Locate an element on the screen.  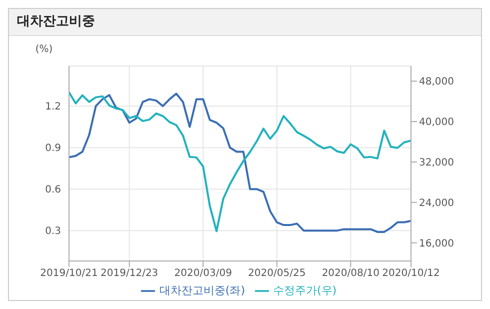
y-axis-title: (%) is located at coordinates (44, 49).